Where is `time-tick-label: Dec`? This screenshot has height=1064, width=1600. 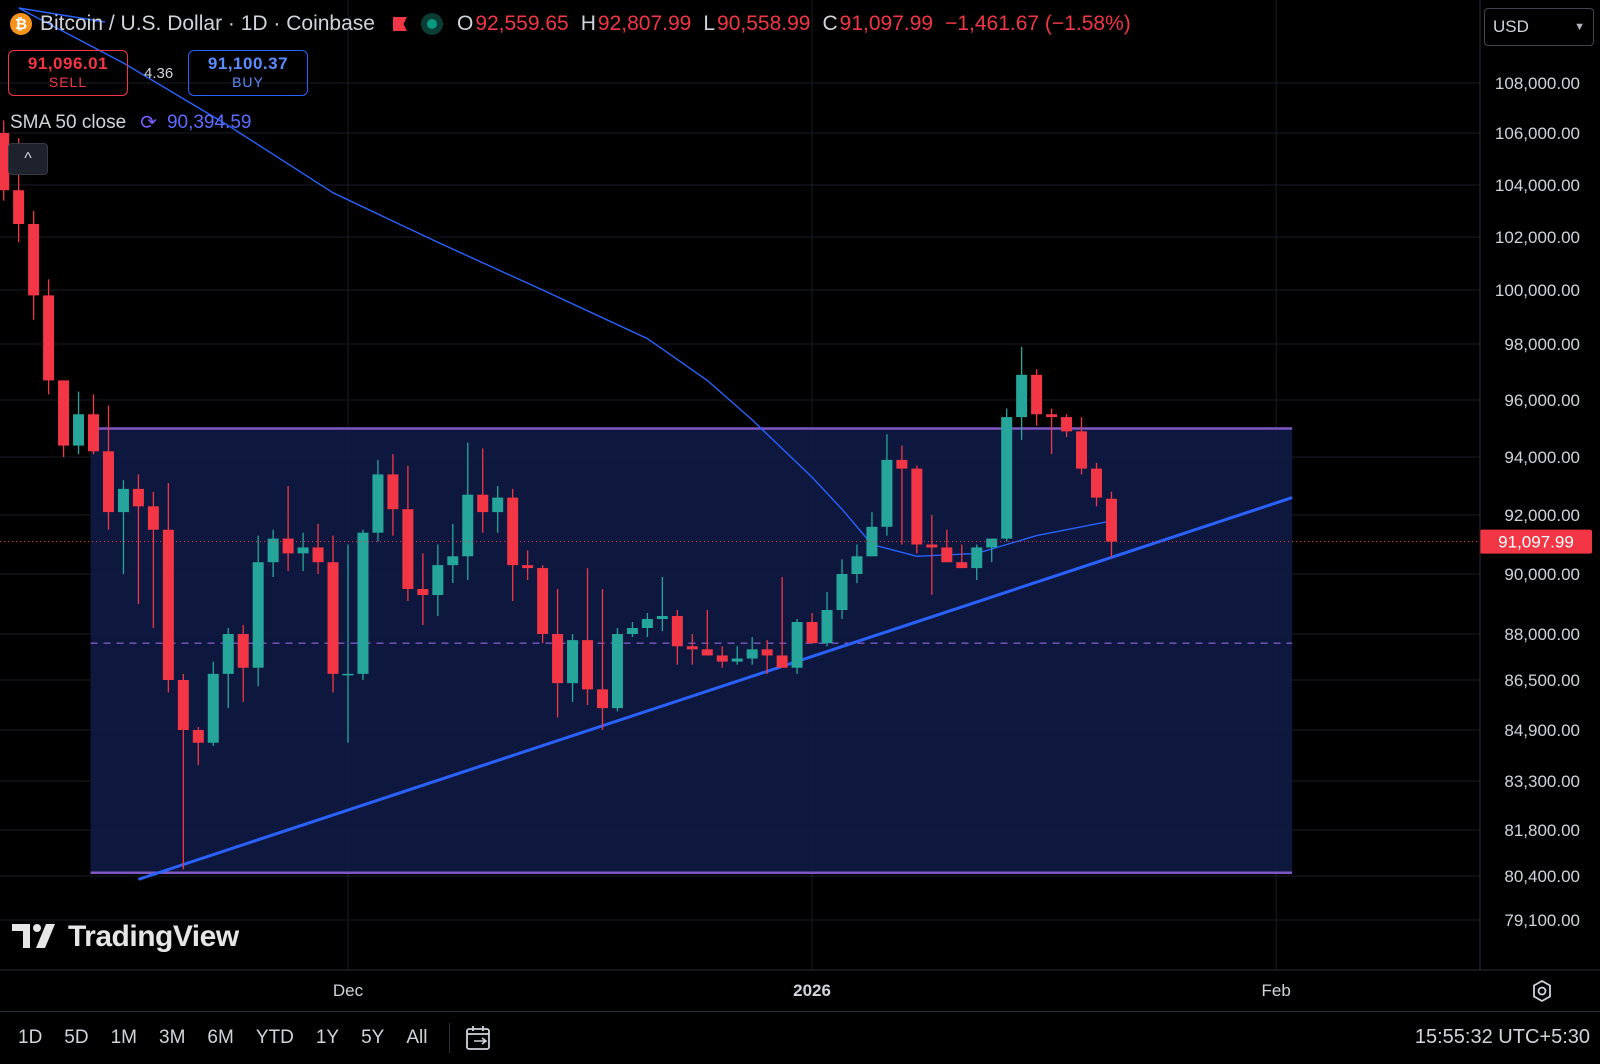
time-tick-label: Dec is located at coordinates (348, 990).